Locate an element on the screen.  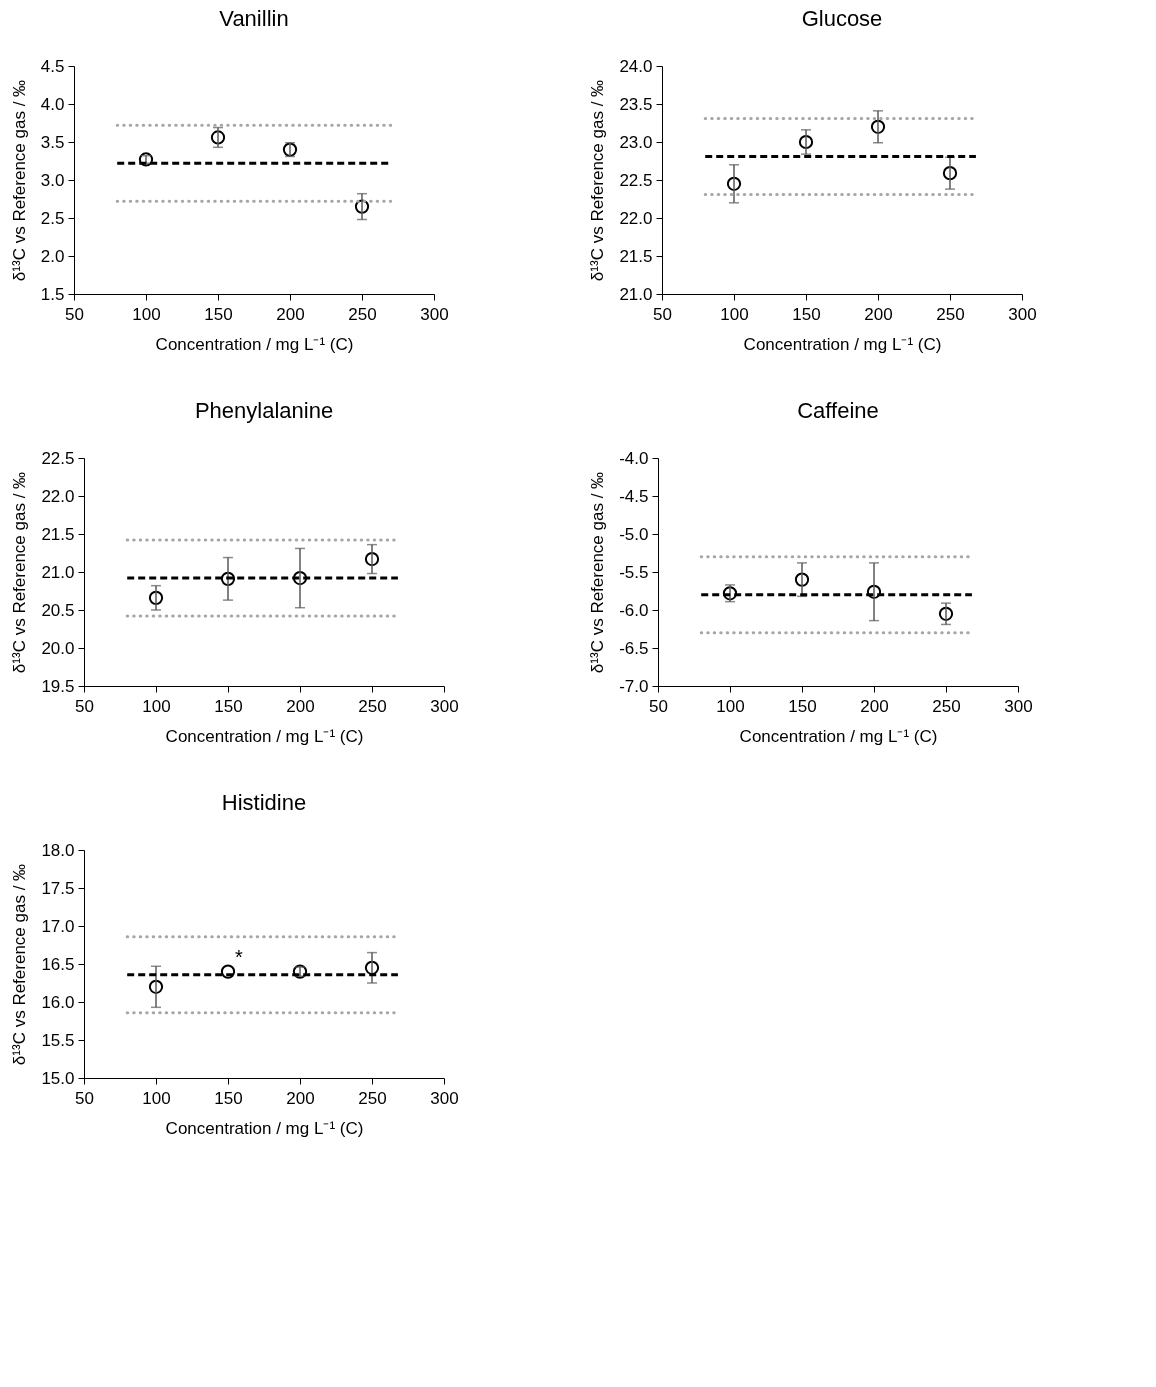
y-tick-label: -7.0 is located at coordinates (634, 686).